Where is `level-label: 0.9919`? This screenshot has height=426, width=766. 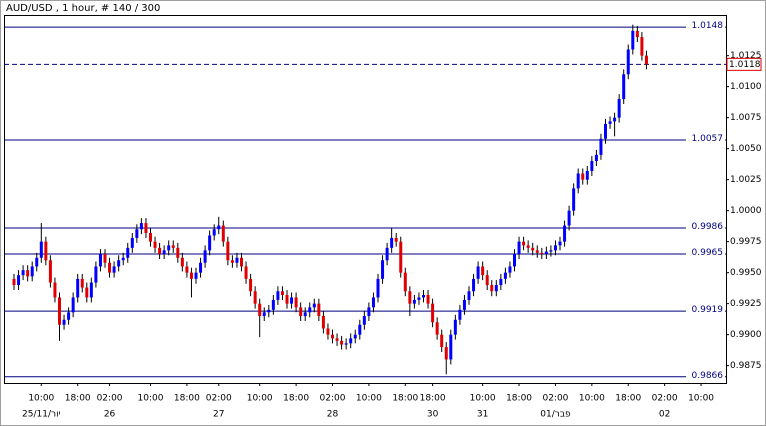 level-label: 0.9919 is located at coordinates (708, 310).